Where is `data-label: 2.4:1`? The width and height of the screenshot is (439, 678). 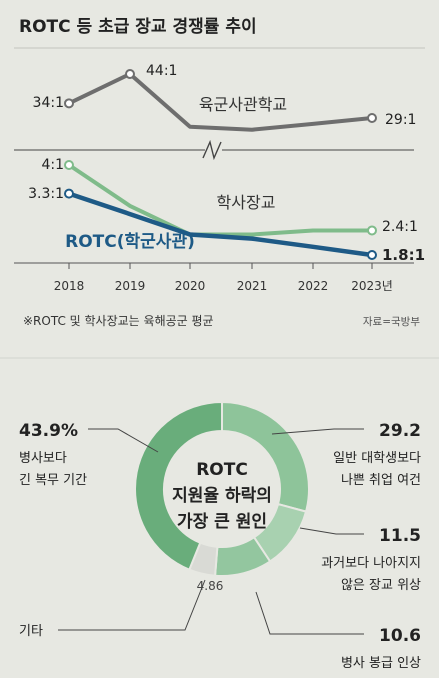
data-label: 2.4:1 is located at coordinates (400, 227).